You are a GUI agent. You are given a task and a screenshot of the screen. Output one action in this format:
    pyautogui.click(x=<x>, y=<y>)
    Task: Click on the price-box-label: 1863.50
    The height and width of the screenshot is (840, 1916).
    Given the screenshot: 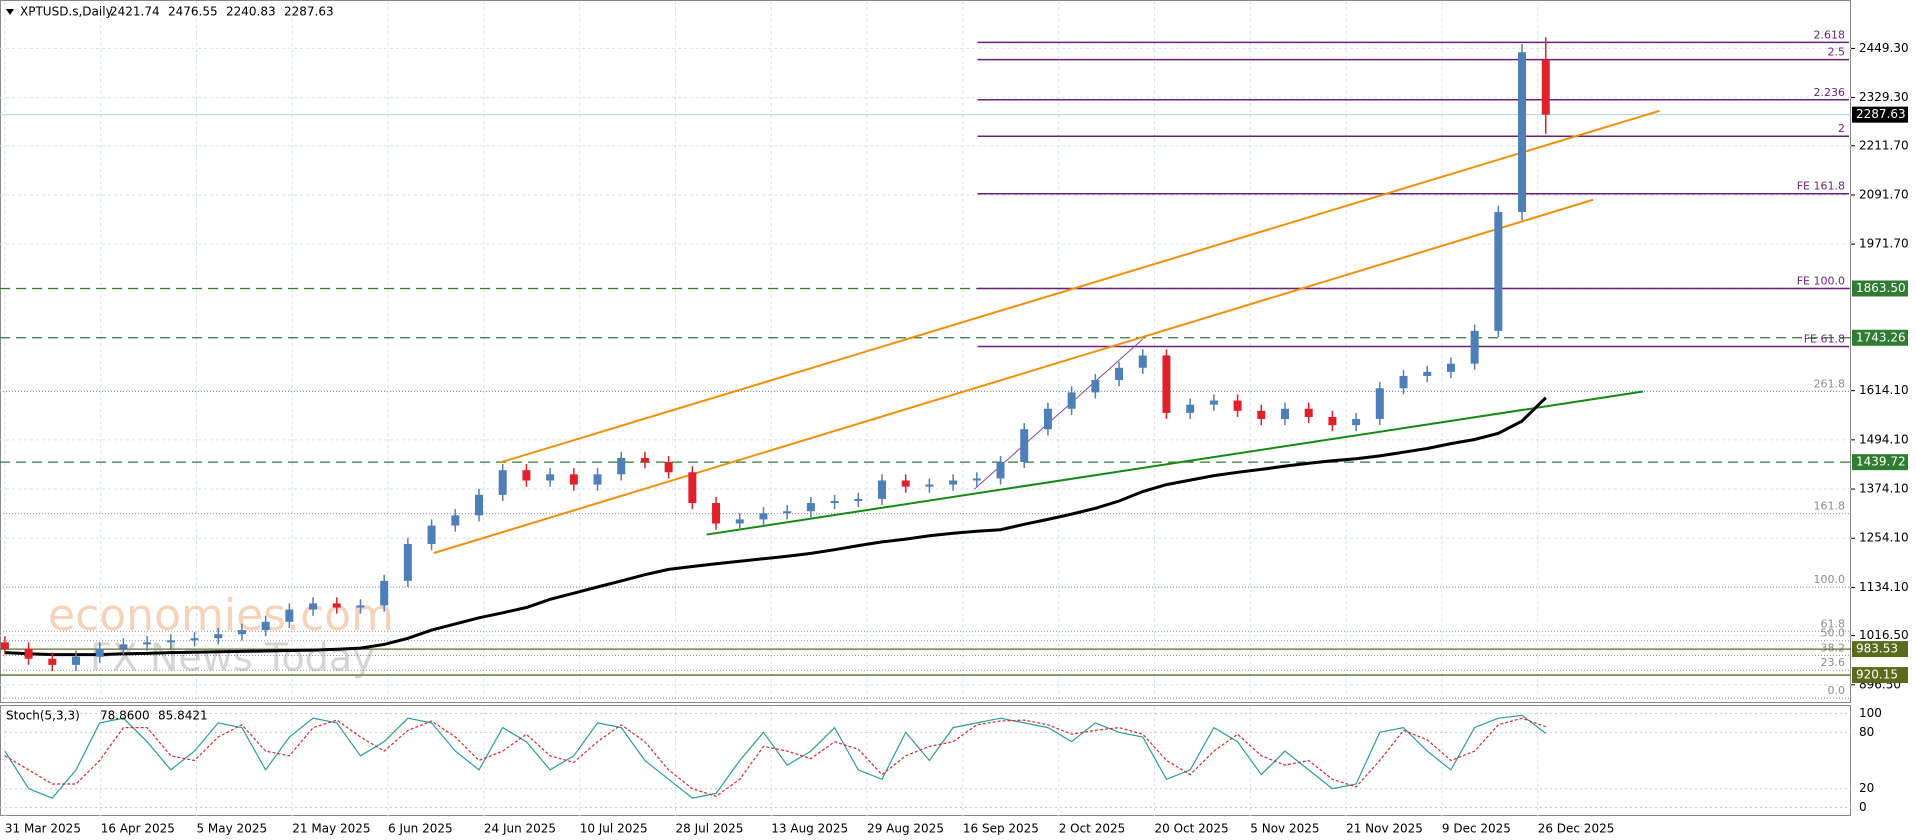 What is the action you would take?
    pyautogui.click(x=1881, y=288)
    